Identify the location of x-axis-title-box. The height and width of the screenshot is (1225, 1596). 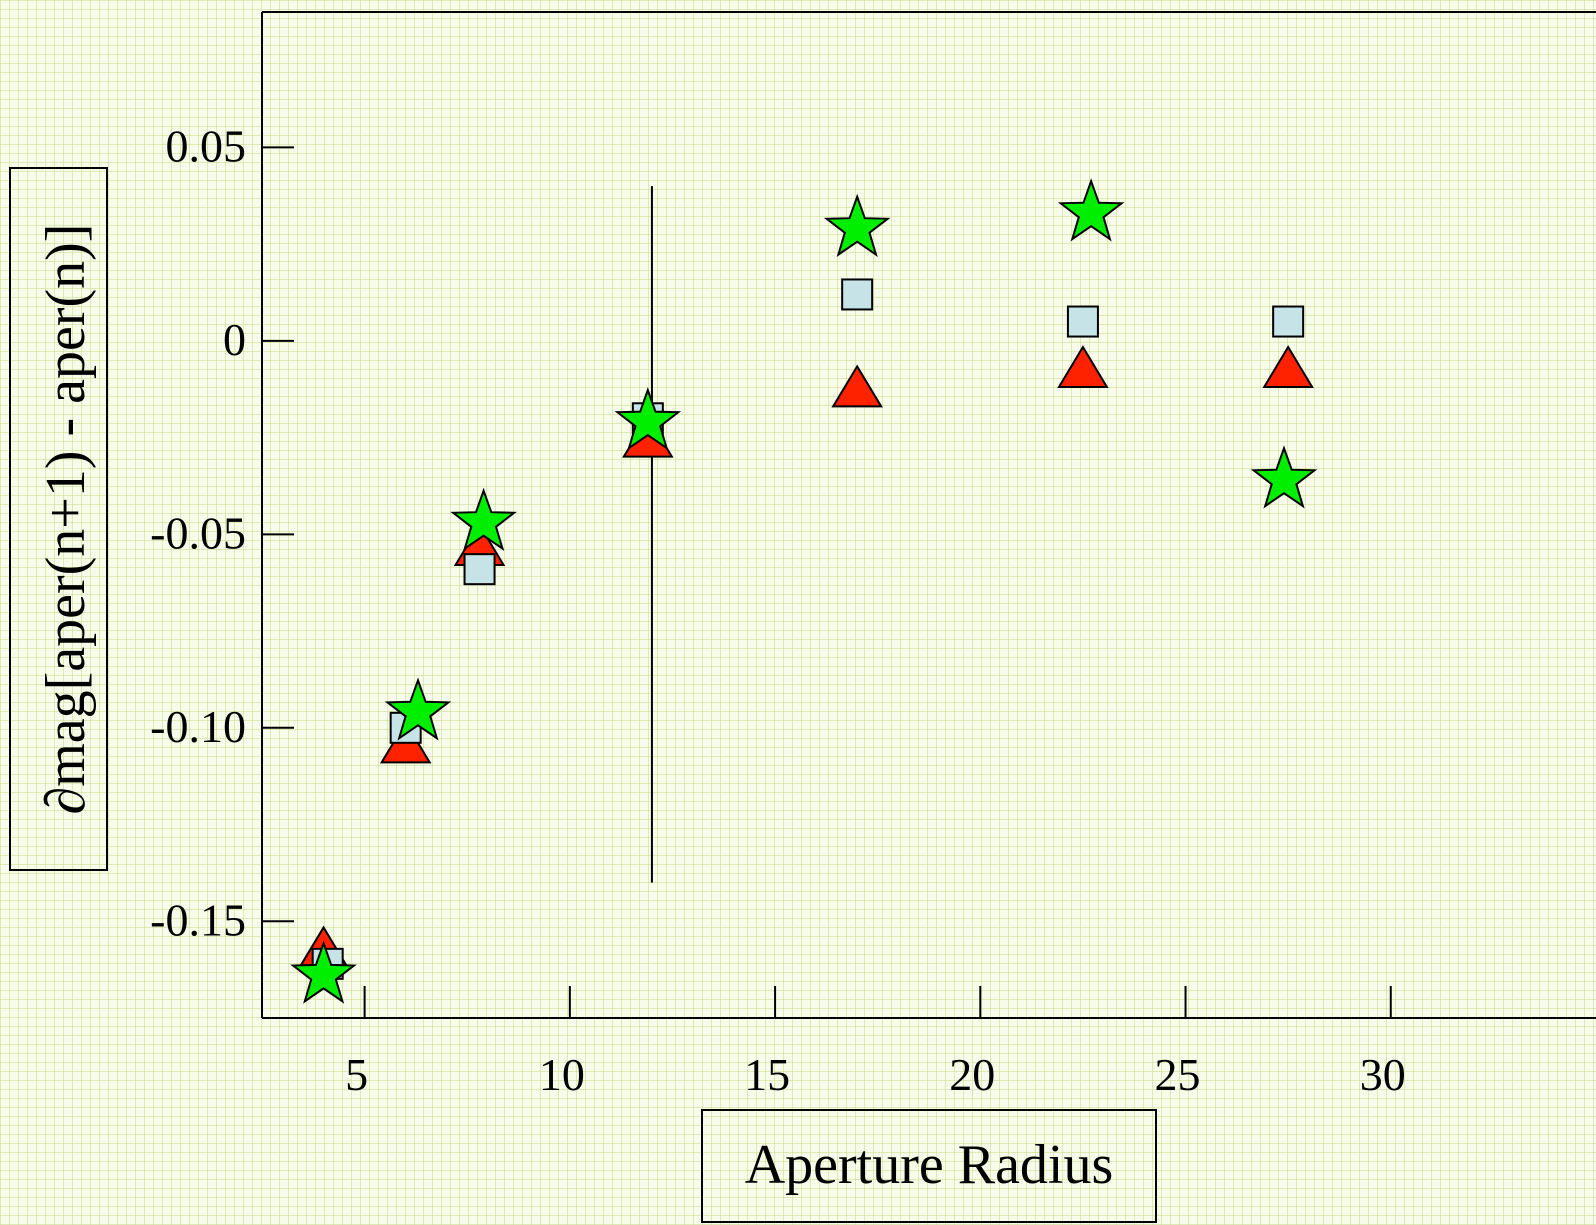
(929, 1166).